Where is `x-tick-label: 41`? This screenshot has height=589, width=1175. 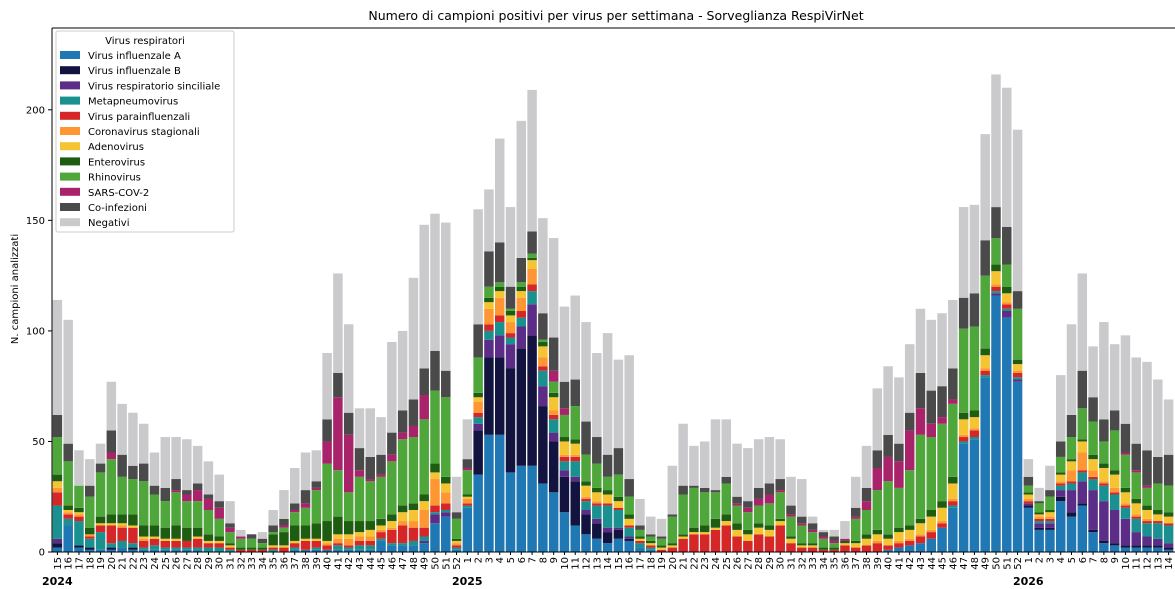
x-tick-label: 41 is located at coordinates (899, 563).